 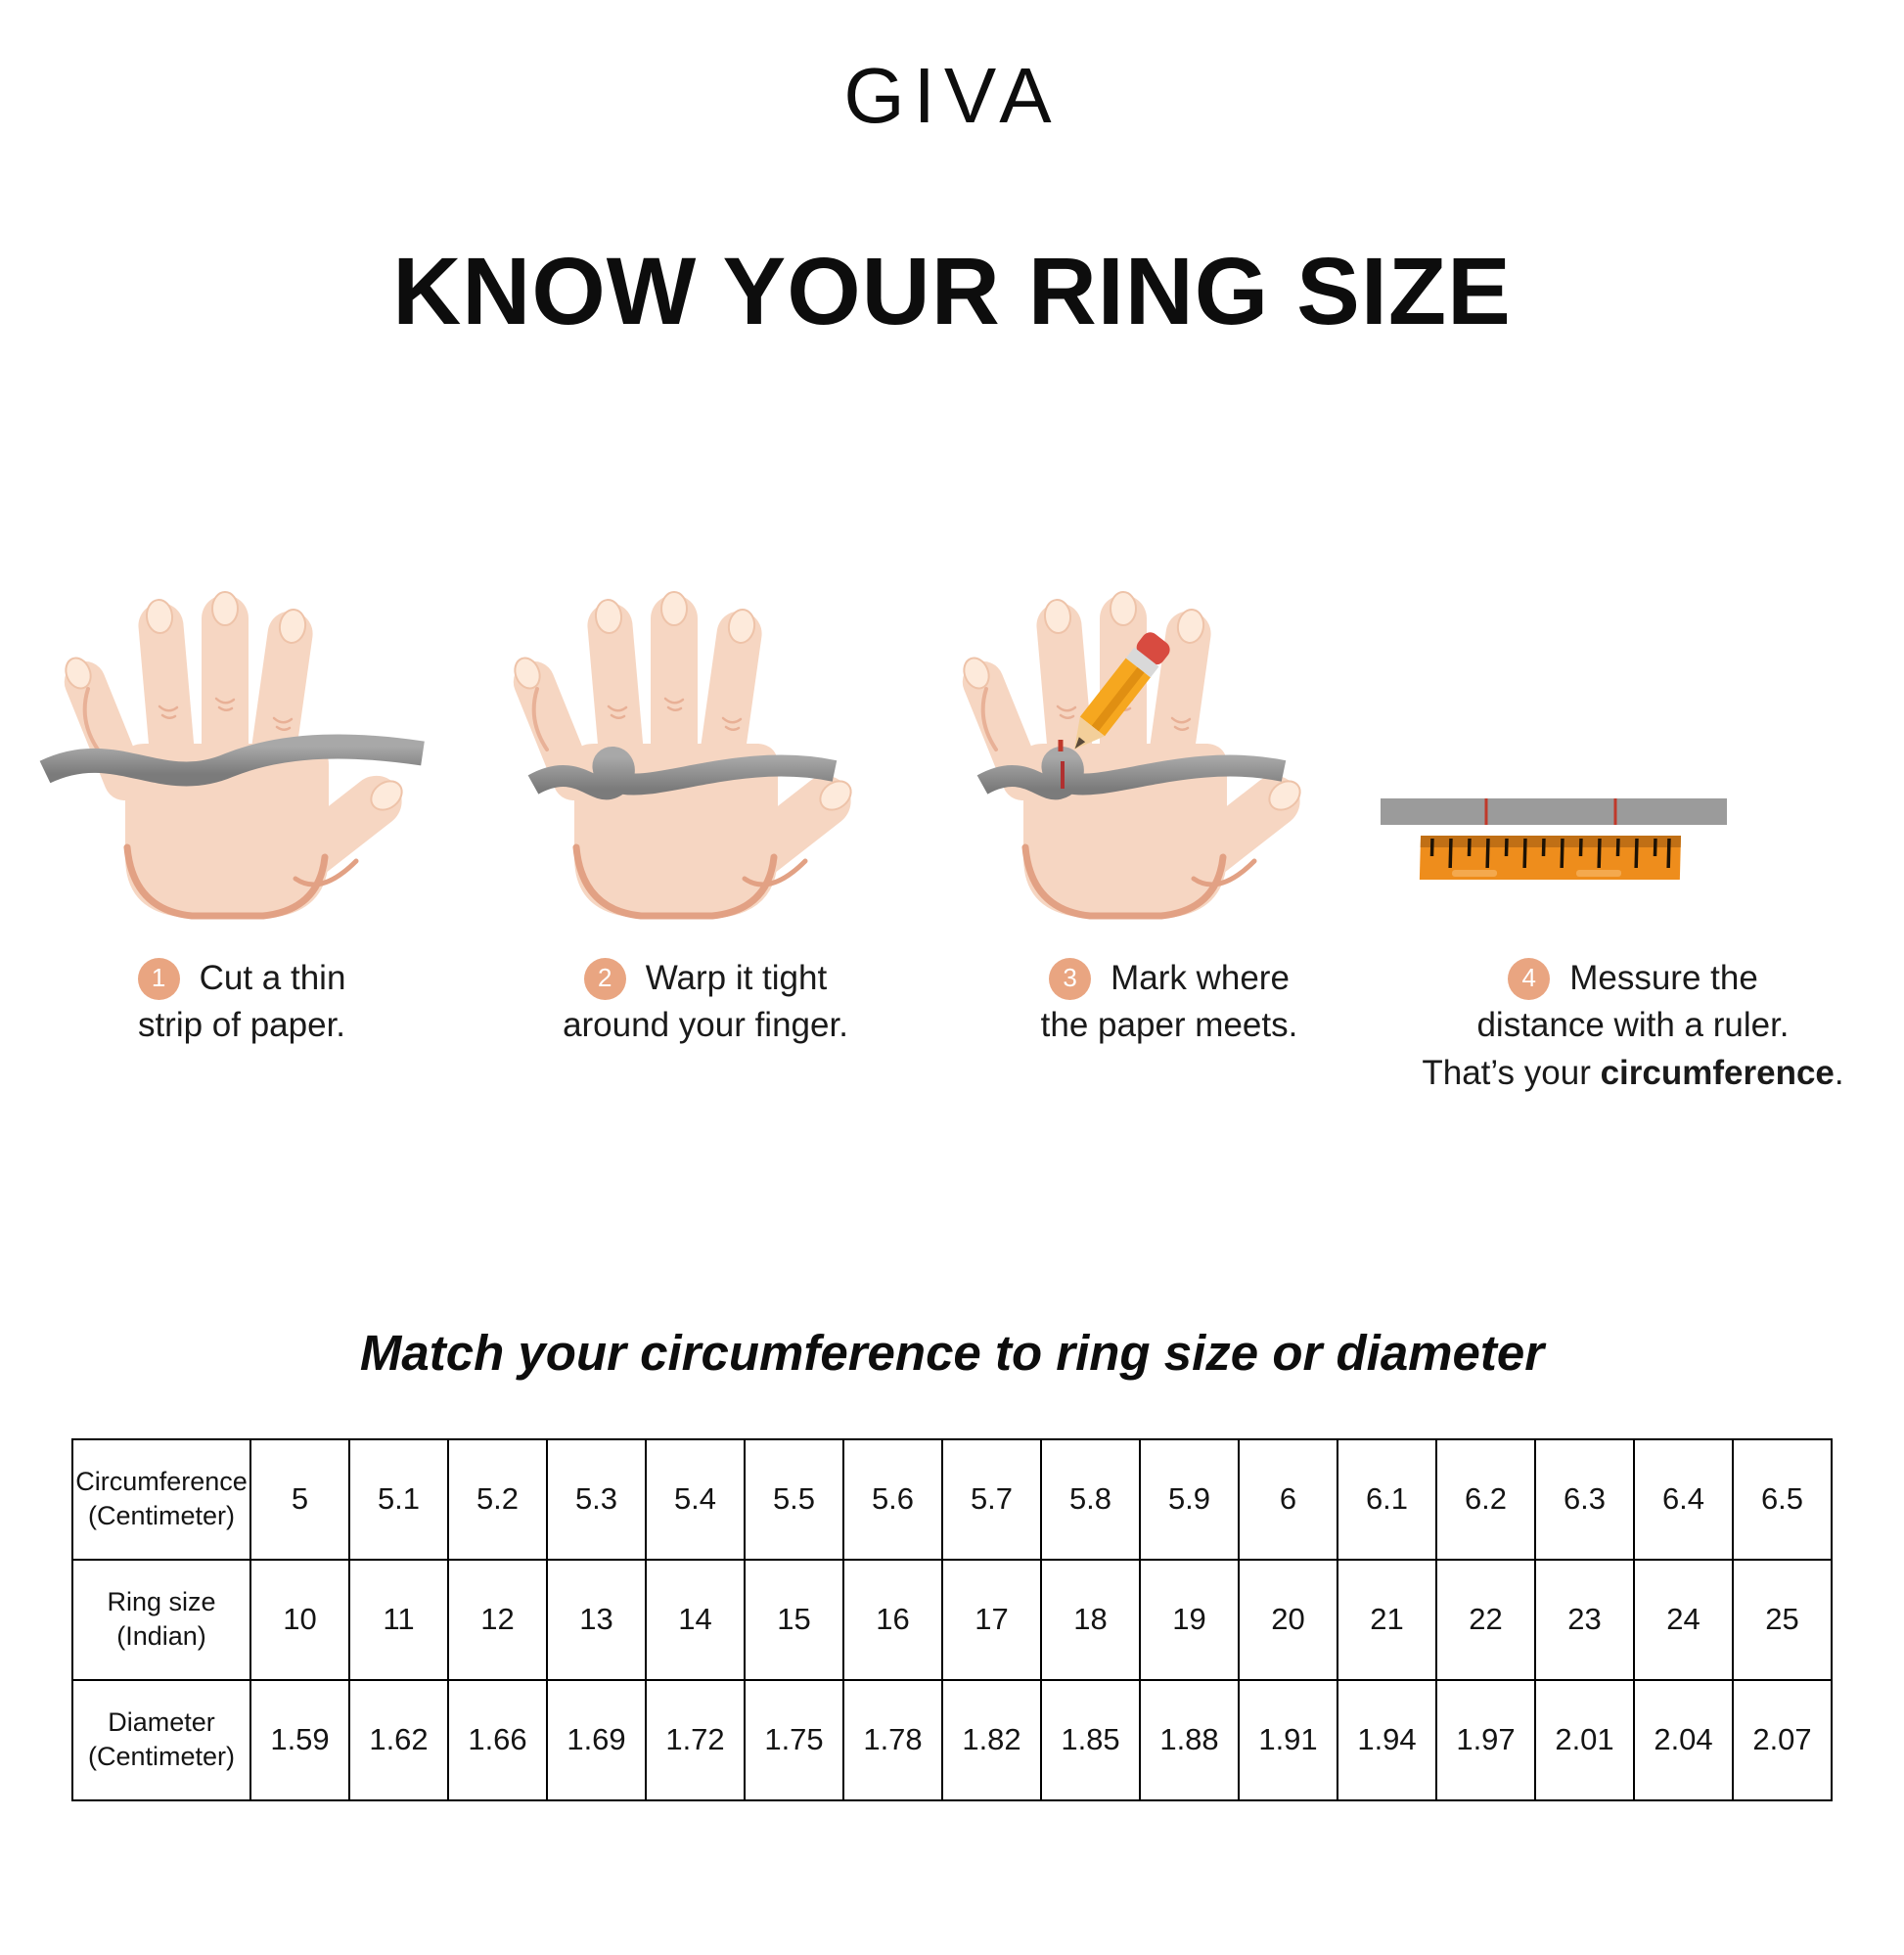 I want to click on table-cell: 17, so click(x=991, y=1620).